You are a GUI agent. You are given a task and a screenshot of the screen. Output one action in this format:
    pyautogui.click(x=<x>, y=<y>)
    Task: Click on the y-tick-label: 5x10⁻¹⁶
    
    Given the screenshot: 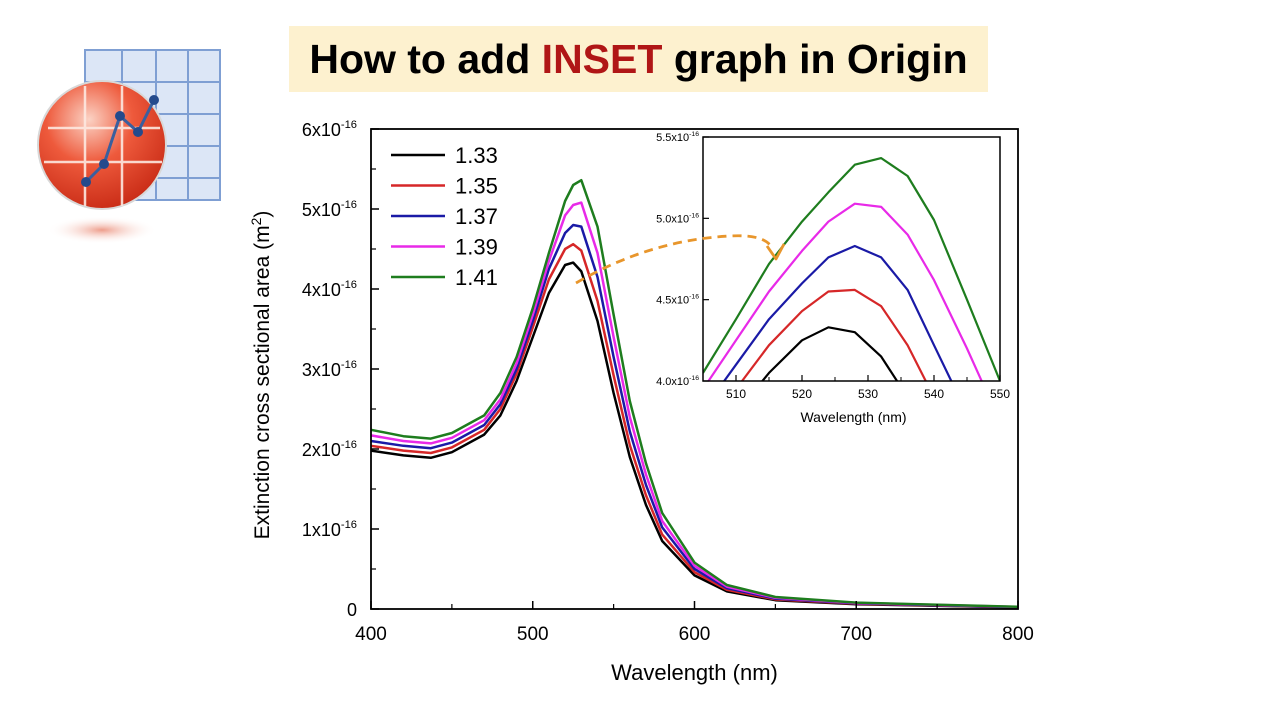 What is the action you would take?
    pyautogui.click(x=329, y=209)
    